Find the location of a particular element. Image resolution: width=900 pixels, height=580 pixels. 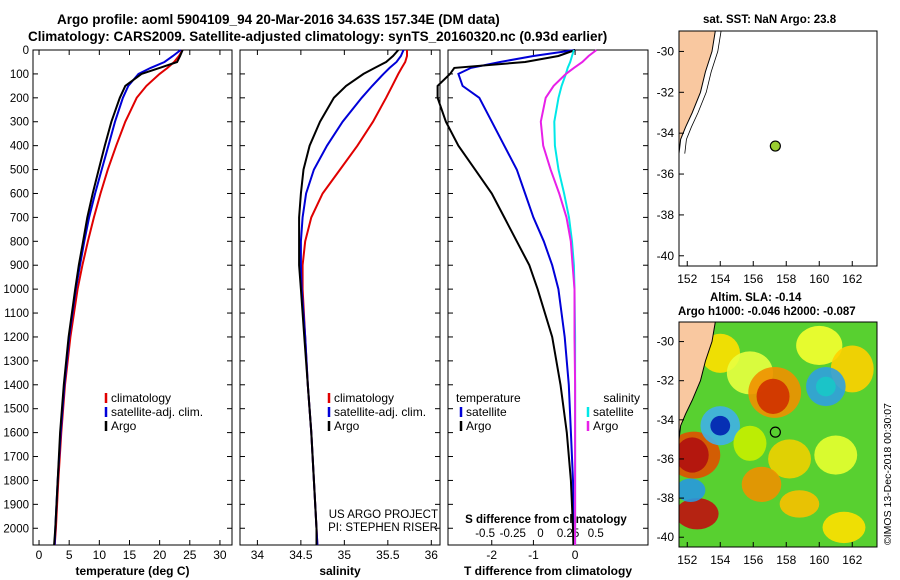

sla-map-title-line2: Argo h1000: -0.046 h2000: -0.087 is located at coordinates (767, 312).